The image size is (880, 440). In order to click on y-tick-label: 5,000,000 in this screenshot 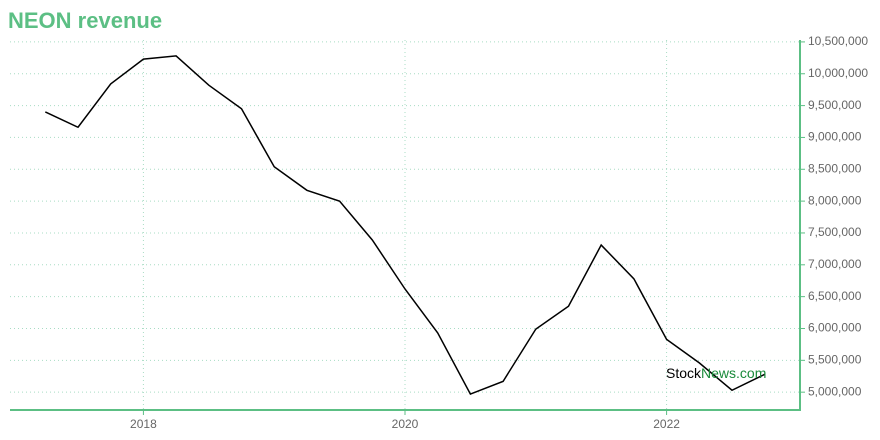, I will do `click(835, 391)`.